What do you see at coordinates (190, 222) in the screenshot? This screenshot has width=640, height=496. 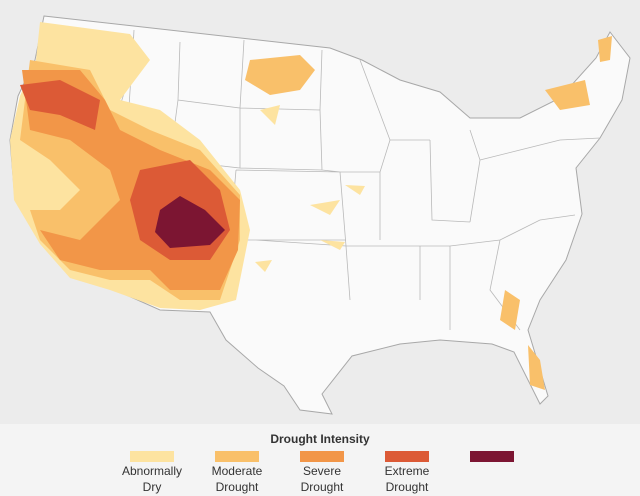 I see `drought-area` at bounding box center [190, 222].